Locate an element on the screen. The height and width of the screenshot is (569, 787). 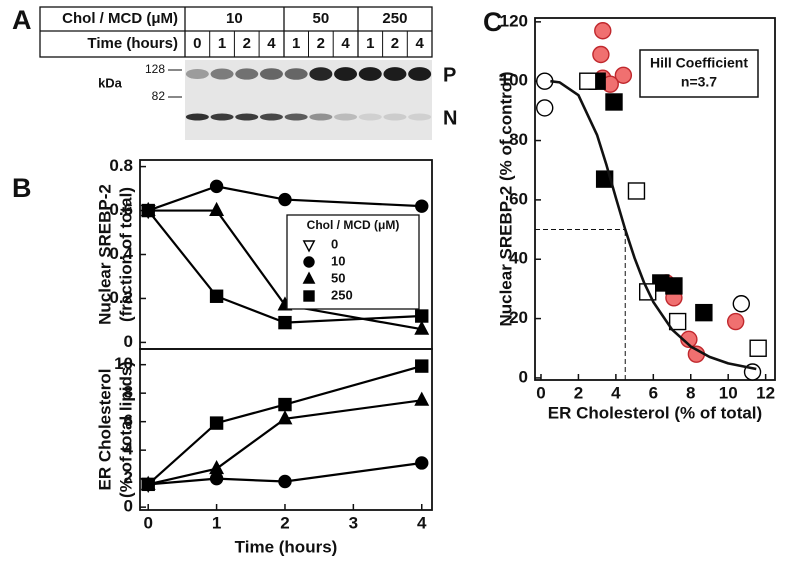
y-axis-title: (fraction of total) is located at coordinates (125, 254).